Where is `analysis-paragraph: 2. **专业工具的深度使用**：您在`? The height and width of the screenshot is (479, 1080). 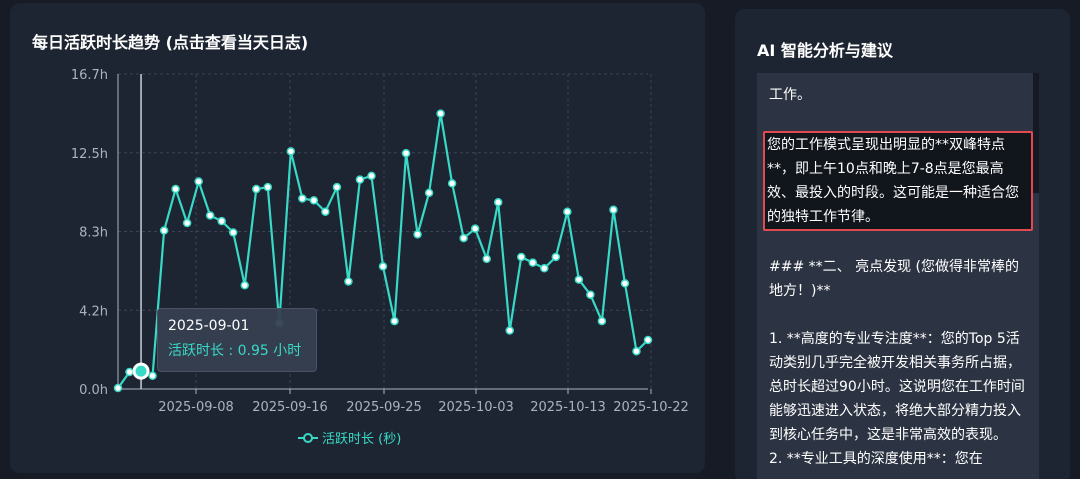 analysis-paragraph: 2. **专业工具的深度使用**：您在 is located at coordinates (876, 459).